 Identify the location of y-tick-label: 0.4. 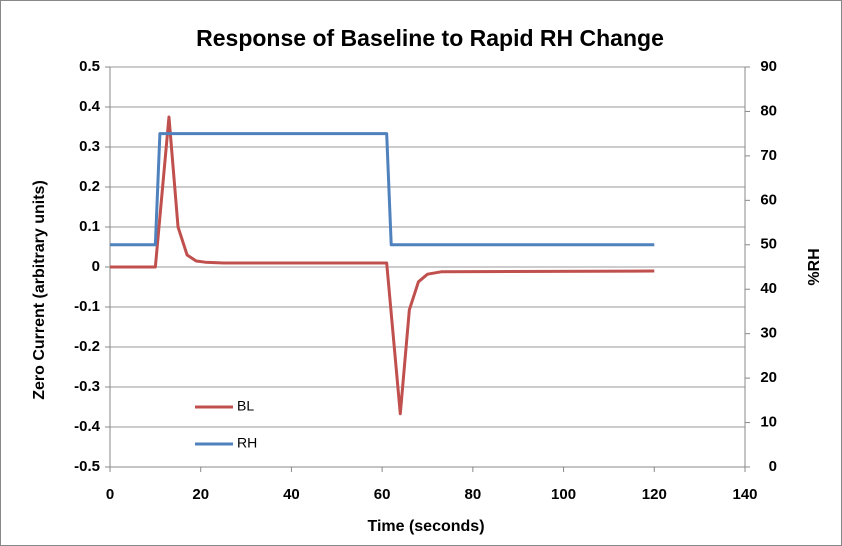
(90, 106).